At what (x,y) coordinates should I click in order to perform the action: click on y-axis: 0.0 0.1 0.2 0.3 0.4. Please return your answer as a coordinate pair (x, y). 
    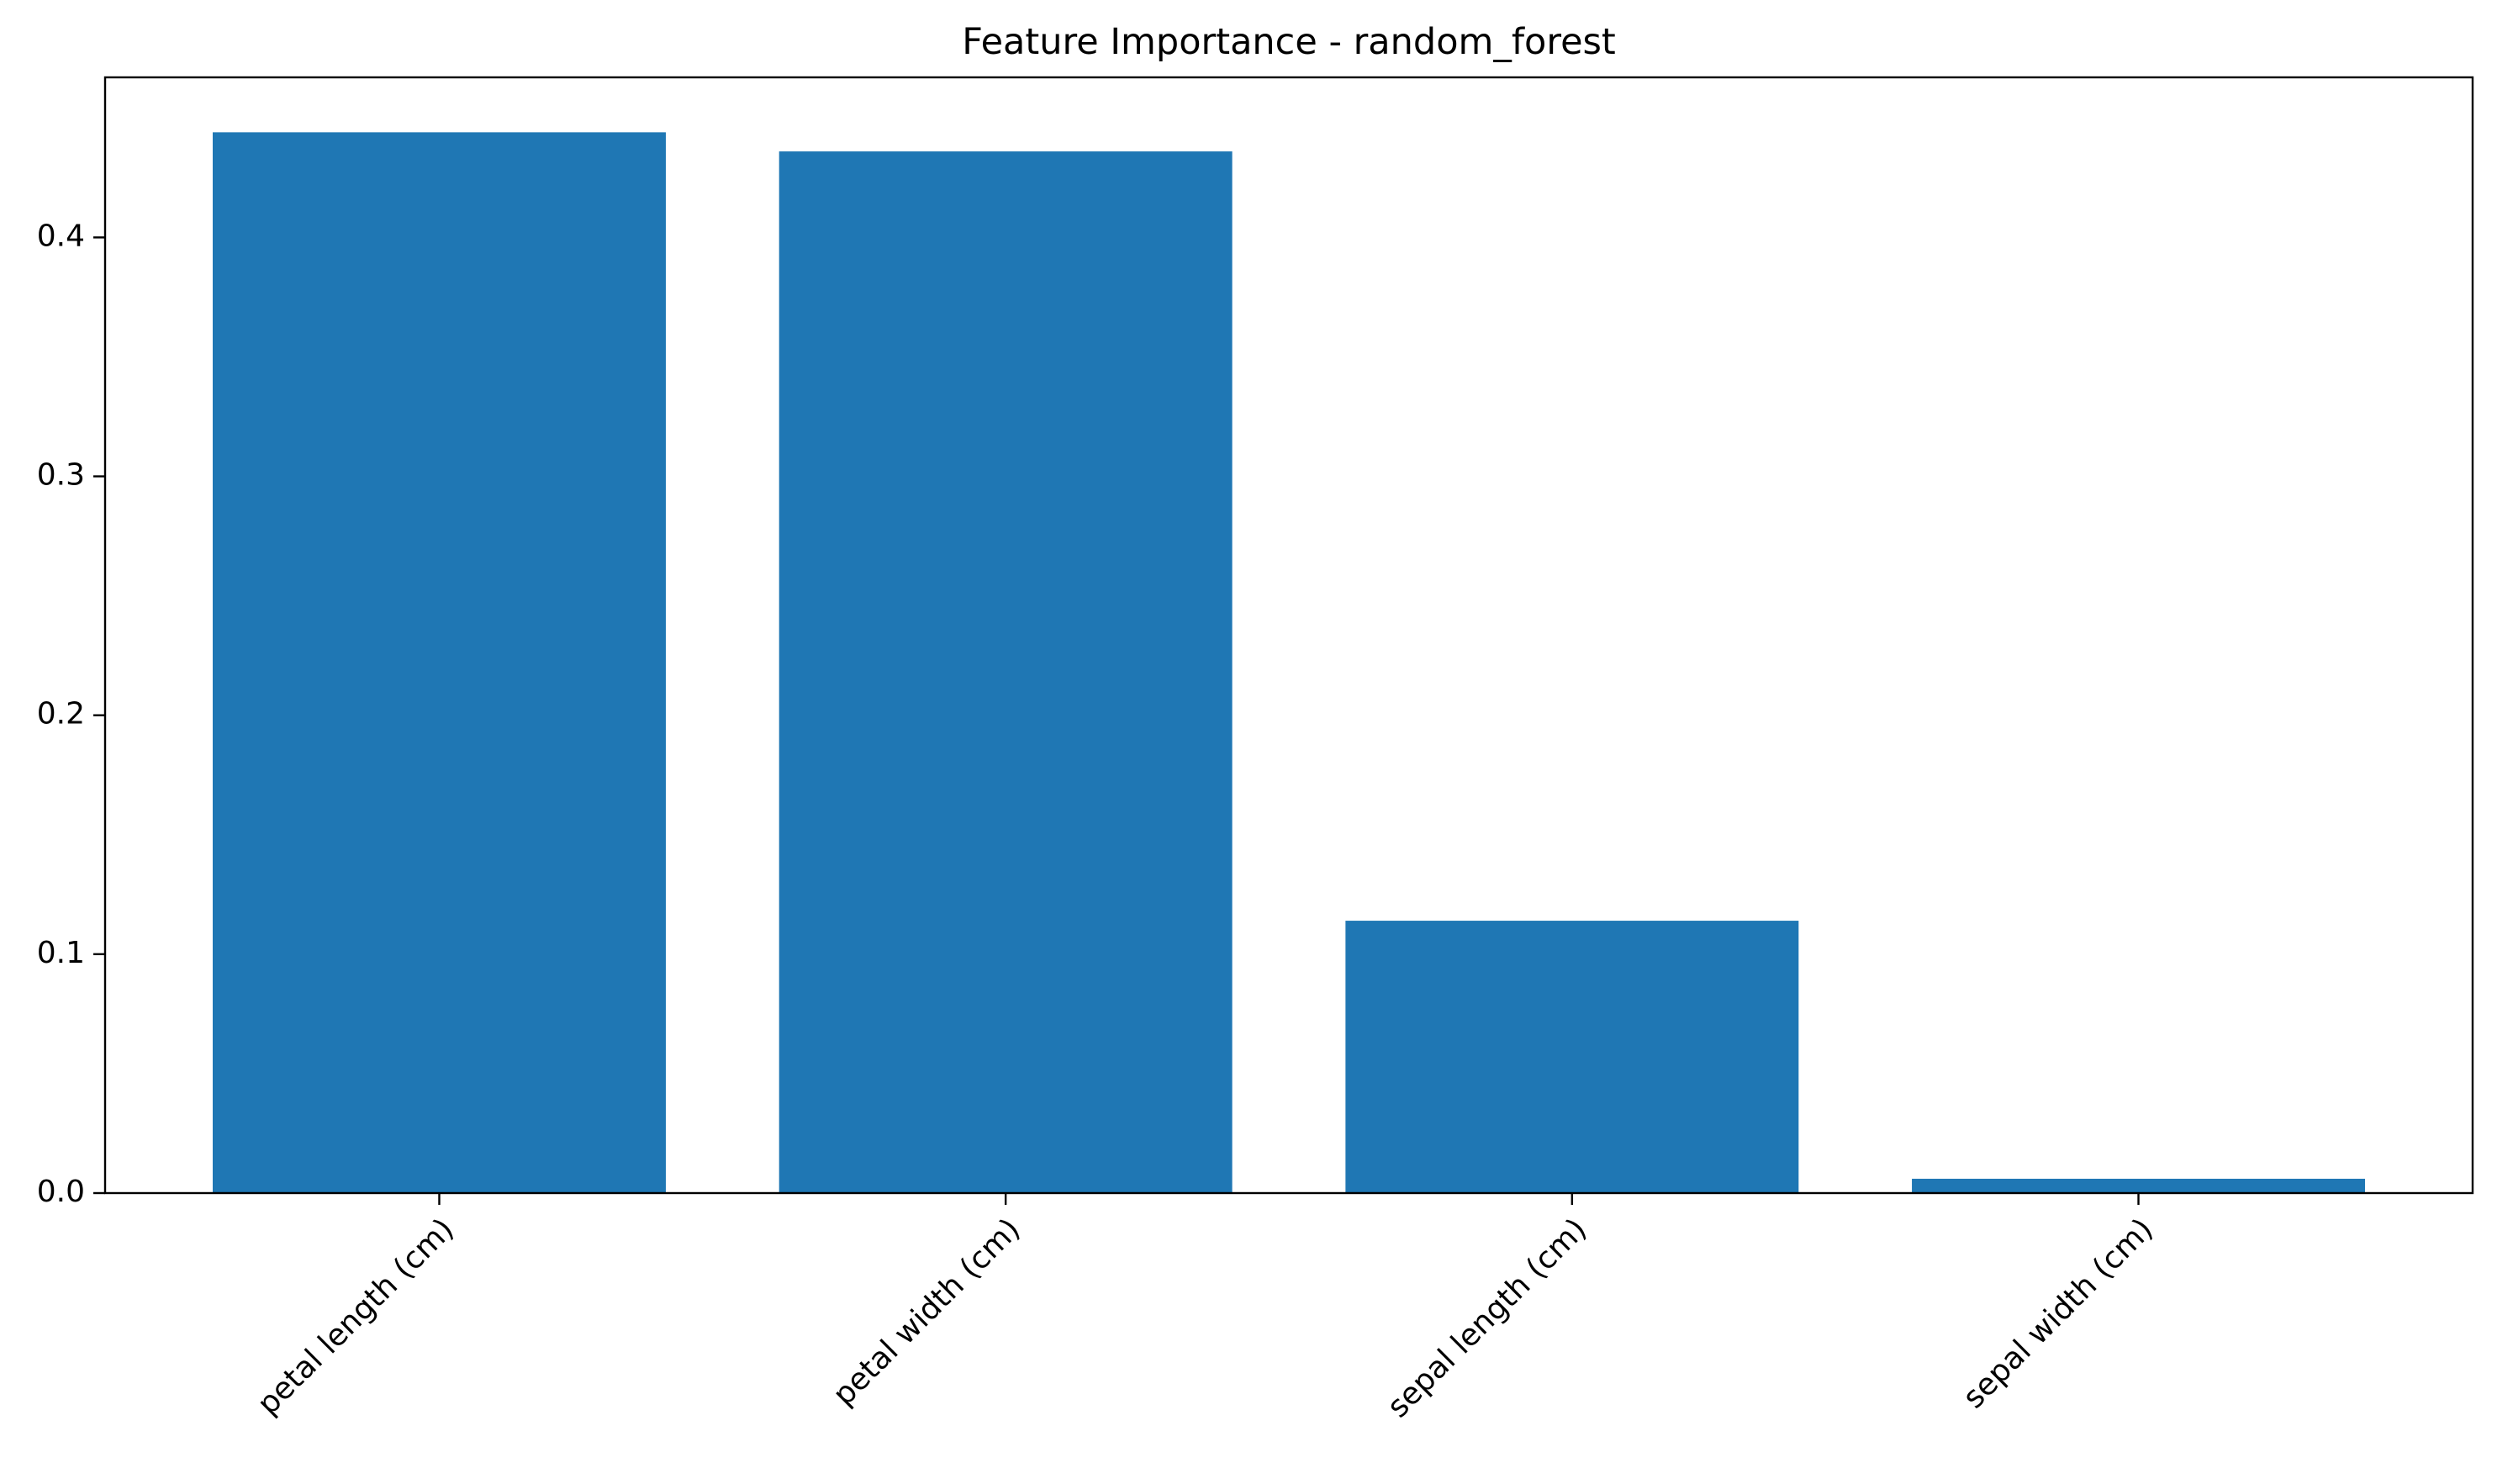
    Looking at the image, I should click on (71, 714).